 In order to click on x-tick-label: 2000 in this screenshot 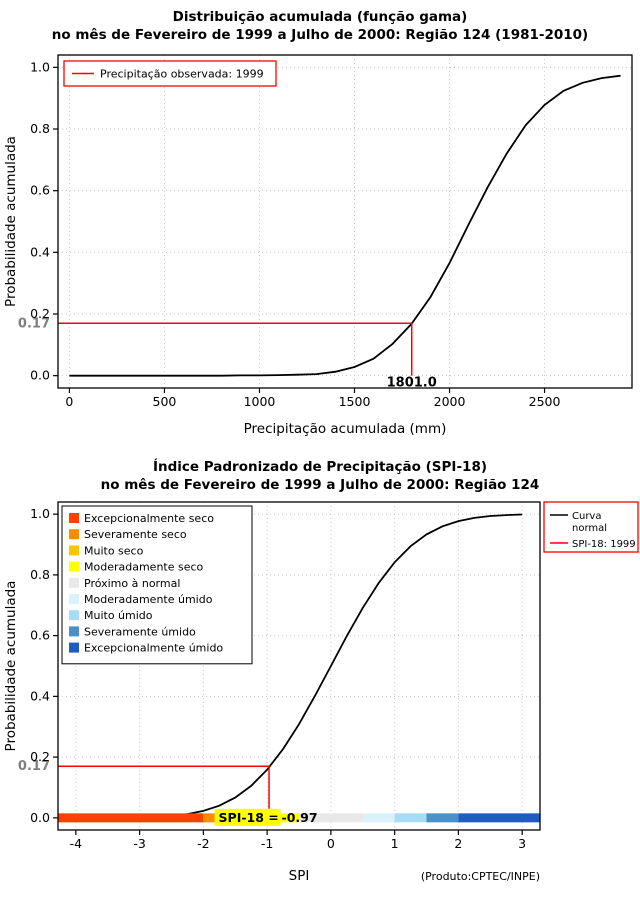, I will do `click(450, 401)`.